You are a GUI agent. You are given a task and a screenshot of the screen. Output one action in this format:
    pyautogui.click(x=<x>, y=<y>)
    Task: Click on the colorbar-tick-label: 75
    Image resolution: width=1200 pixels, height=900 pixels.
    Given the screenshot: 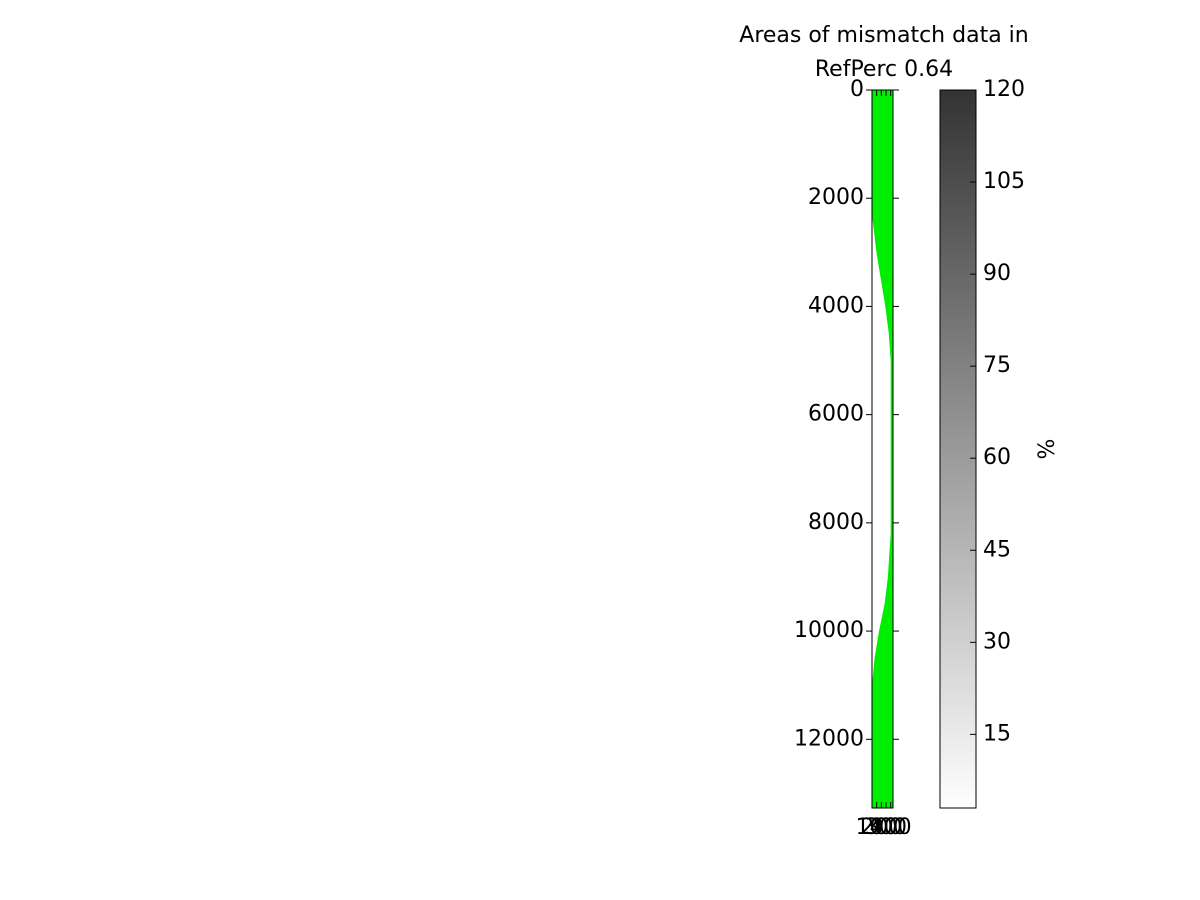 What is the action you would take?
    pyautogui.click(x=997, y=365)
    